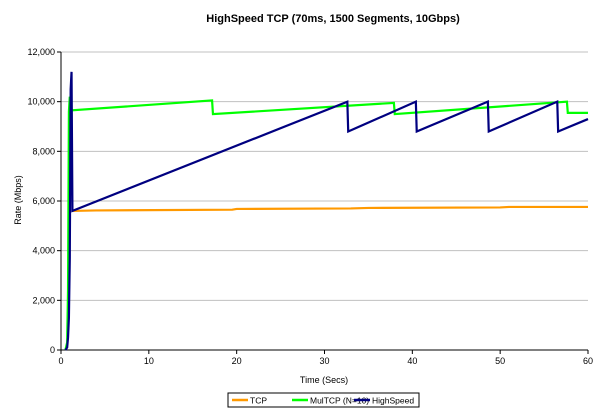 Image resolution: width=606 pixels, height=419 pixels. Describe the element at coordinates (43, 251) in the screenshot. I see `y-tick-label: 4,000` at that location.